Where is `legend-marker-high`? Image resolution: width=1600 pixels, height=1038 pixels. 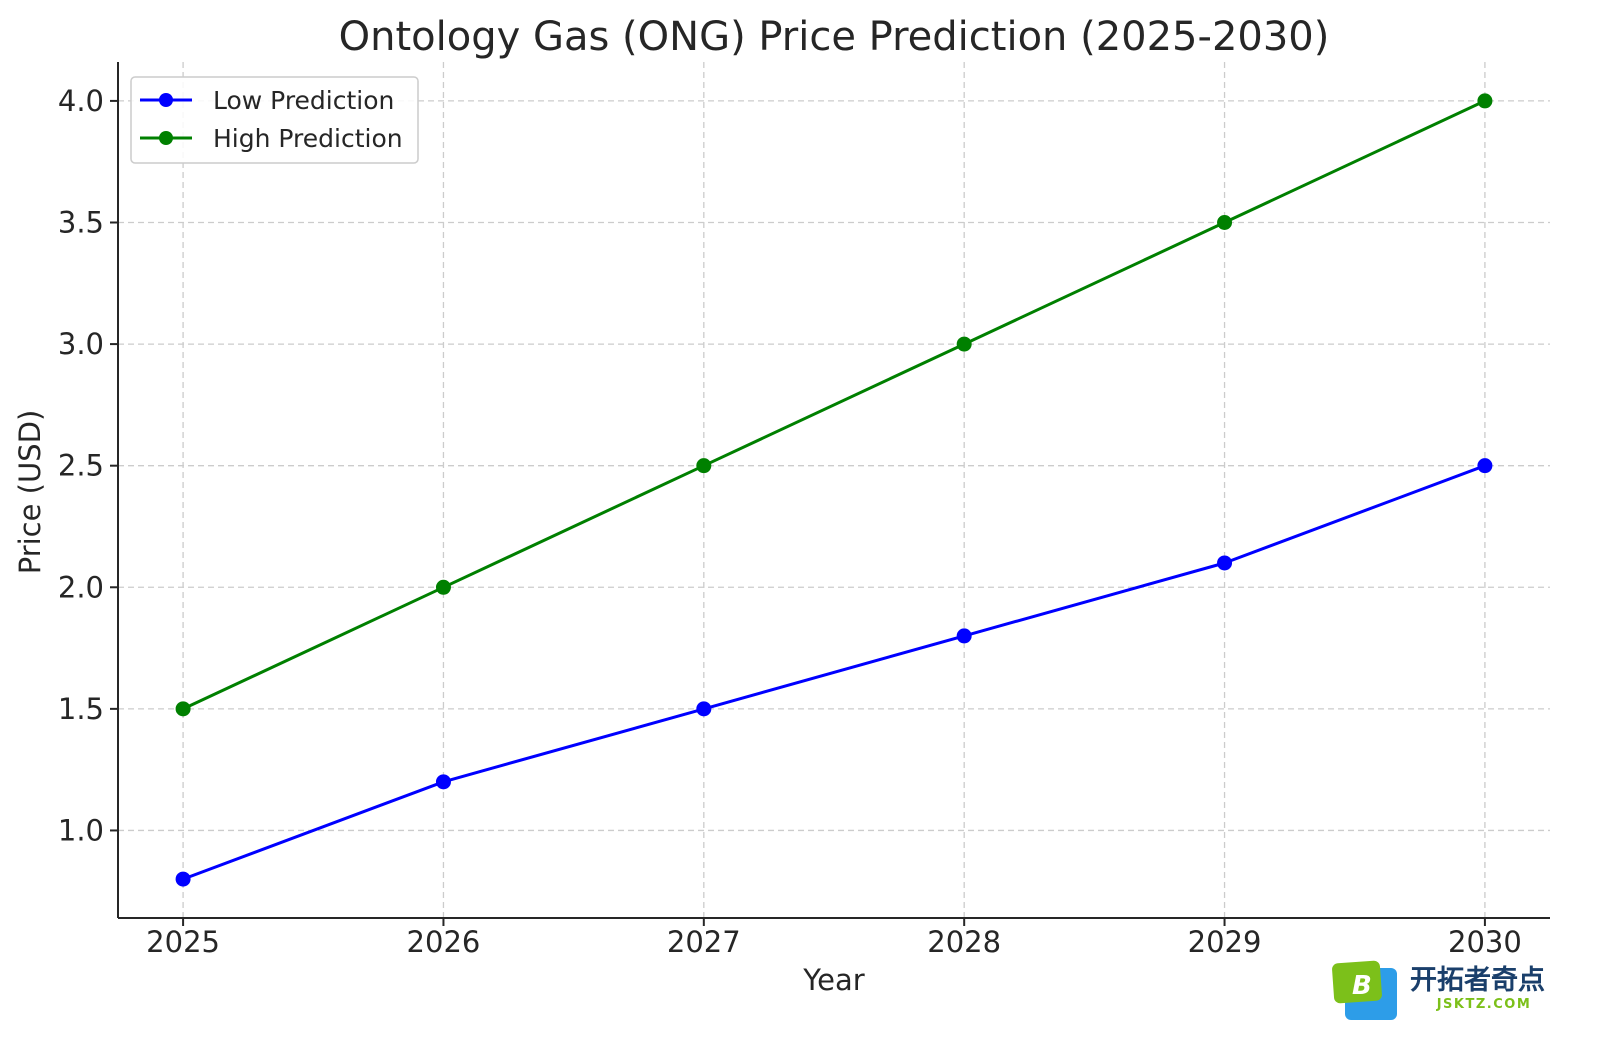 legend-marker-high is located at coordinates (166, 138).